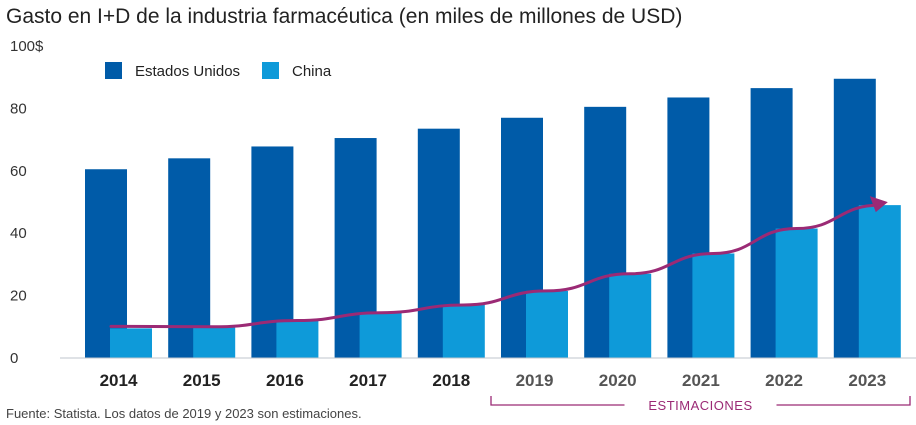 This screenshot has height=425, width=916. I want to click on bar-estados-unidos, so click(189, 258).